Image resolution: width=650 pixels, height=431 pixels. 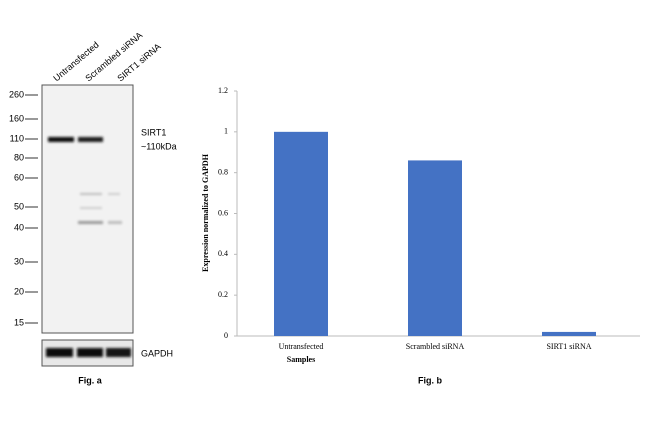 What do you see at coordinates (568, 346) in the screenshot?
I see `x-tick-label: SIRT1 siRNA` at bounding box center [568, 346].